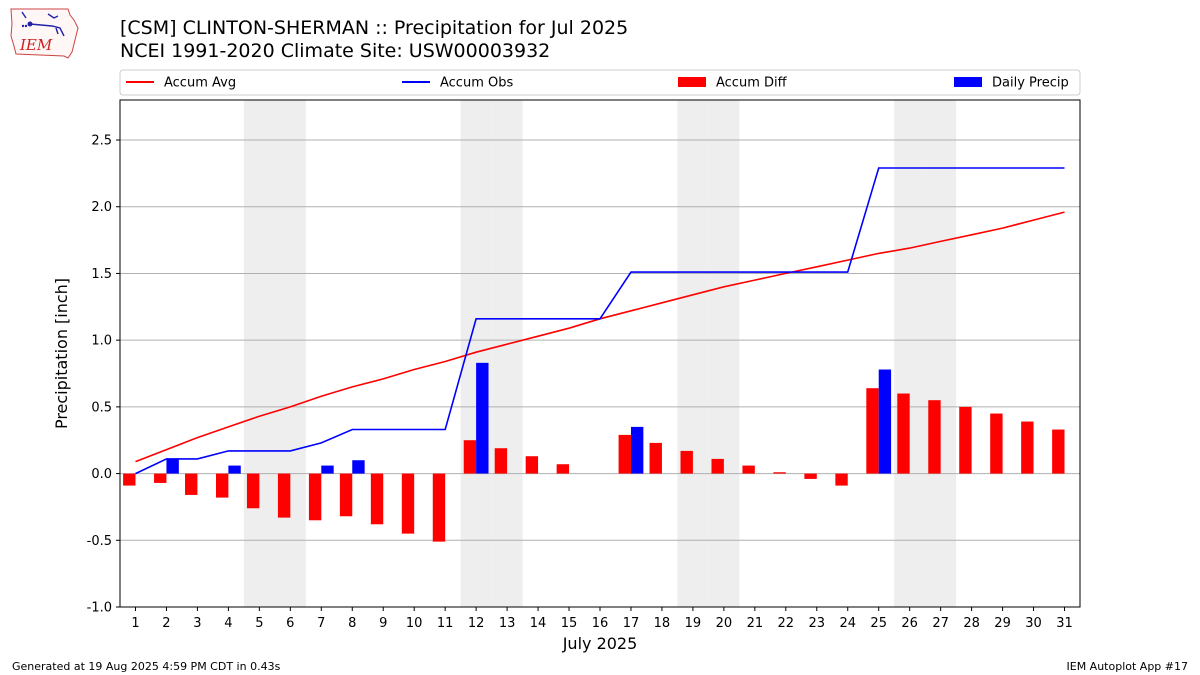 This screenshot has width=1200, height=675. I want to click on iem-logo: IEM, so click(44, 33).